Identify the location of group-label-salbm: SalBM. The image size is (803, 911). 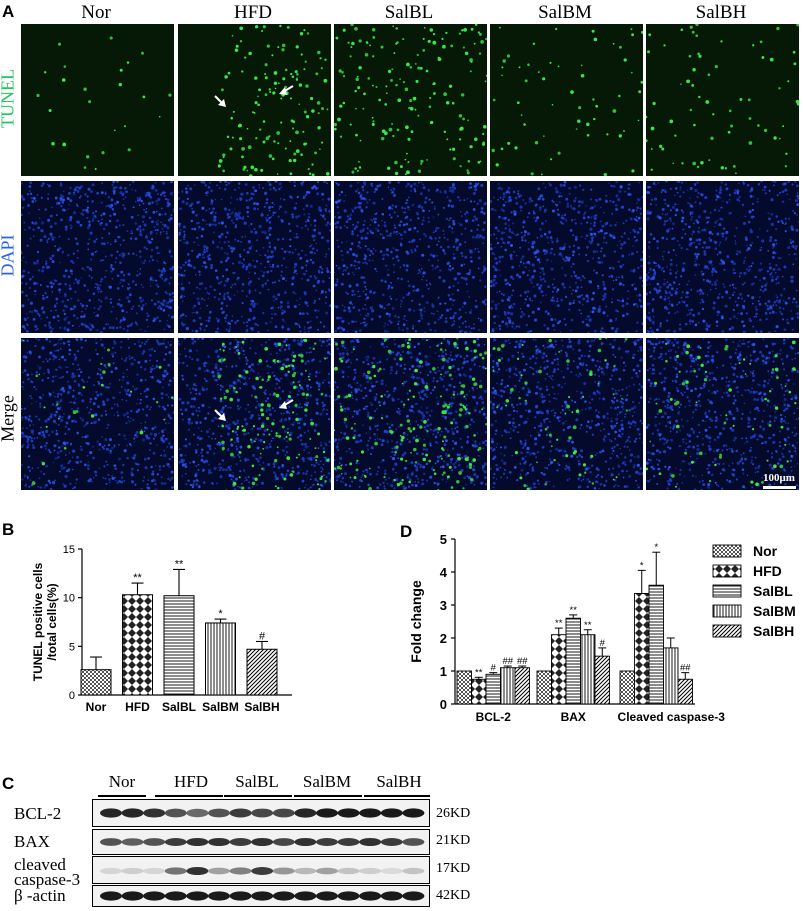
(327, 782).